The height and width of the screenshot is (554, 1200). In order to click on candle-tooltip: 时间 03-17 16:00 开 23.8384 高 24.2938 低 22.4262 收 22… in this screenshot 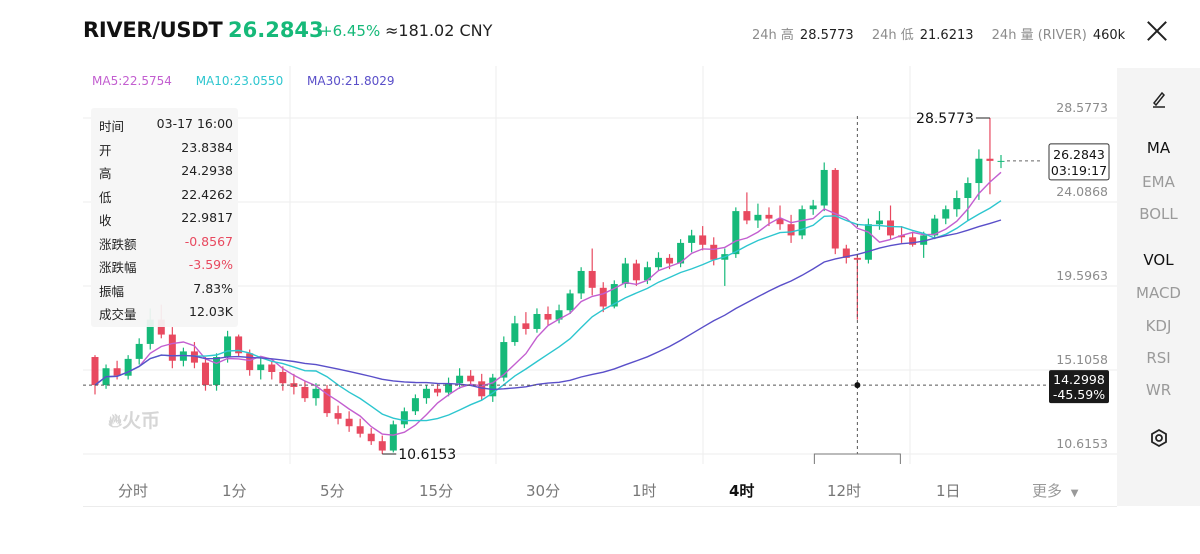, I will do `click(164, 217)`.